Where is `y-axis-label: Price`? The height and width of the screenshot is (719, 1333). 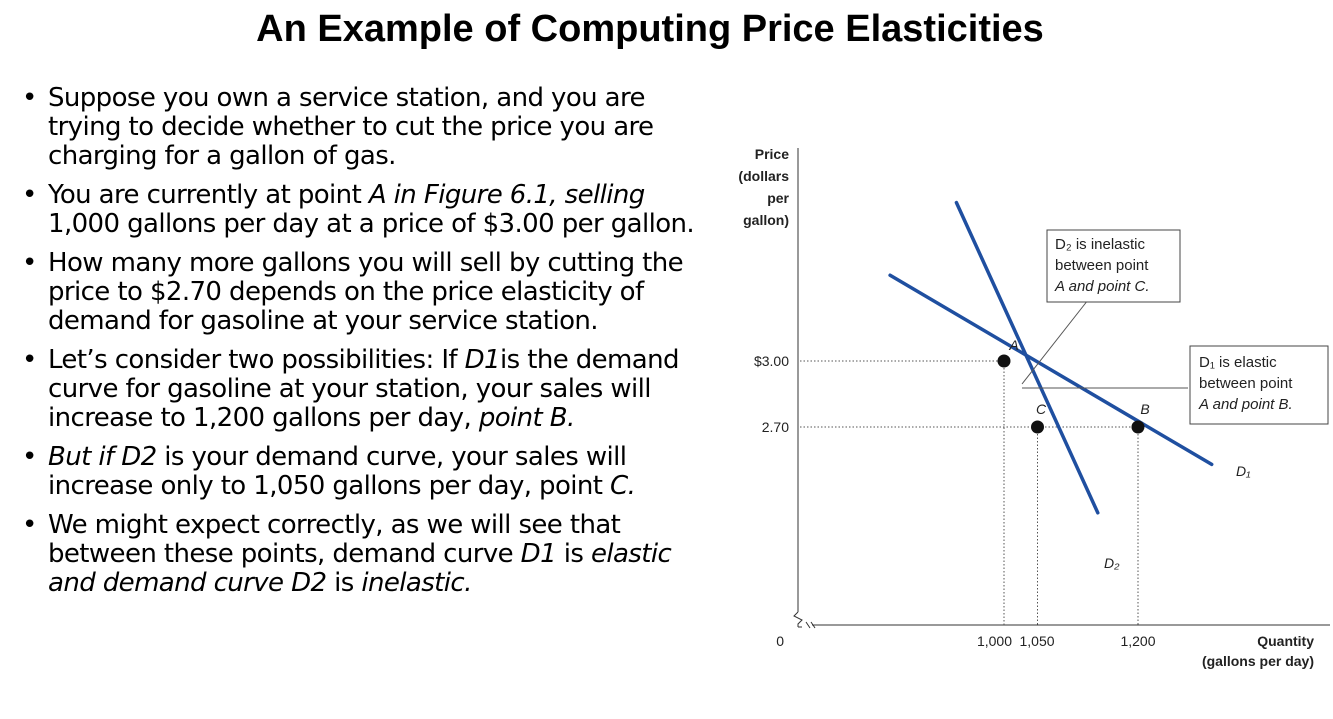
y-axis-label: Price is located at coordinates (772, 154).